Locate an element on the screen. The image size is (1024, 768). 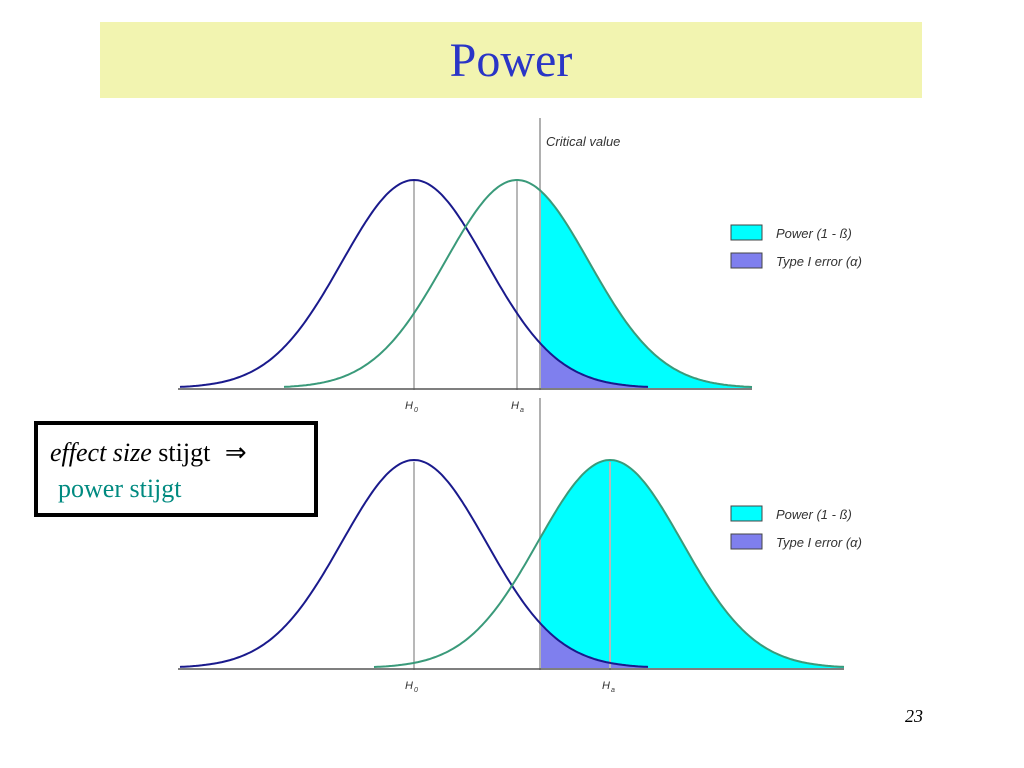
implies-arrow-icon: ⇒ is located at coordinates (235, 452).